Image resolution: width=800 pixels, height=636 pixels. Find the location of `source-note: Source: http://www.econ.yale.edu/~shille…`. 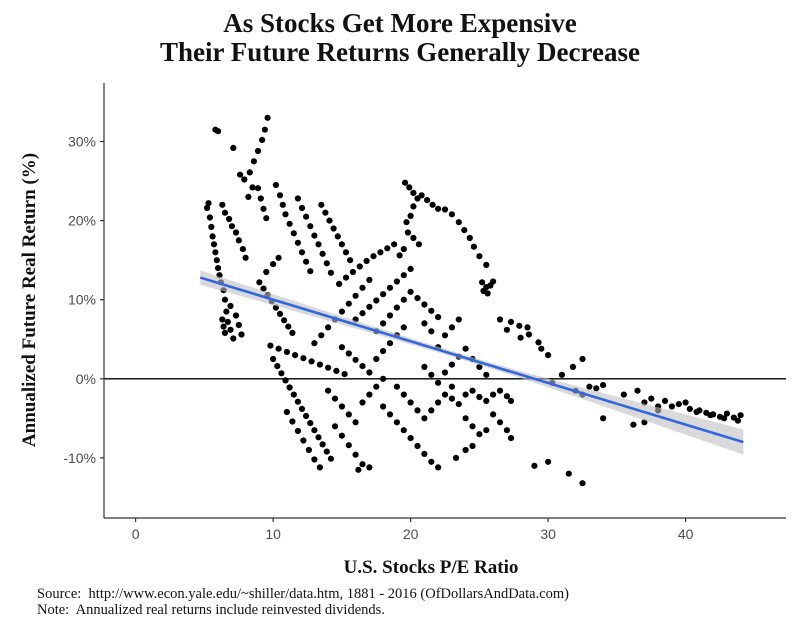

source-note: Source: http://www.econ.yale.edu/~shille… is located at coordinates (303, 594).